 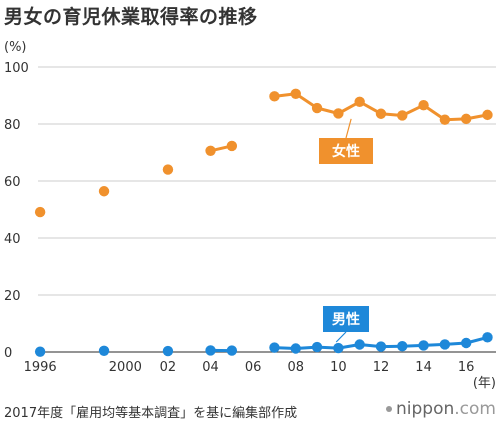 What do you see at coordinates (381, 367) in the screenshot?
I see `x-tick-label: 12` at bounding box center [381, 367].